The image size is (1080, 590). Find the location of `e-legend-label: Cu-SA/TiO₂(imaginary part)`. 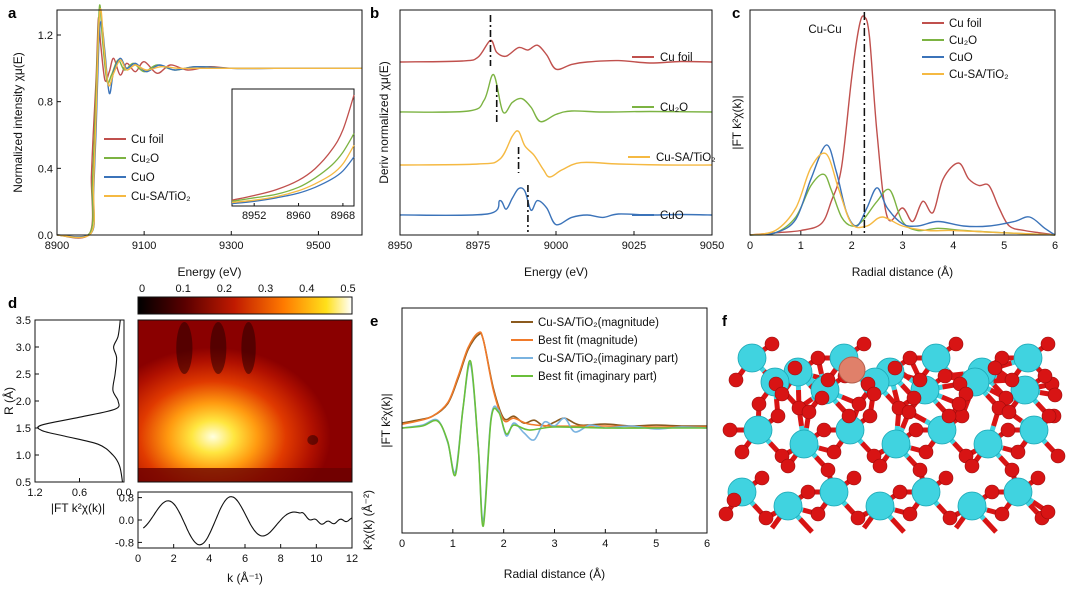

e-legend-label: Cu-SA/TiO₂(imaginary part) is located at coordinates (608, 359).